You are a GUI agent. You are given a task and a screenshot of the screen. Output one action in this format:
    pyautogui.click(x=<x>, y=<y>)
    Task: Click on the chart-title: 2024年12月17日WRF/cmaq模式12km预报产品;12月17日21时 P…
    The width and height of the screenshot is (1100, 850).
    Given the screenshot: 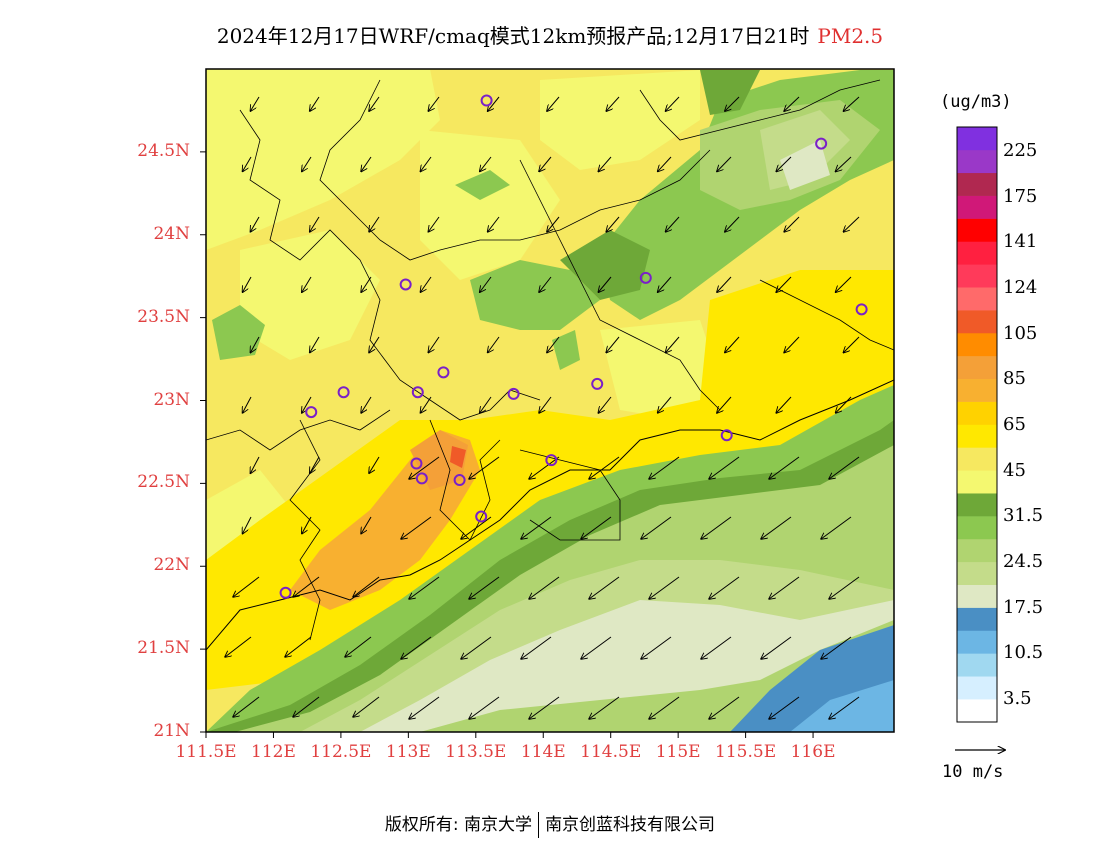 What is the action you would take?
    pyautogui.click(x=550, y=34)
    